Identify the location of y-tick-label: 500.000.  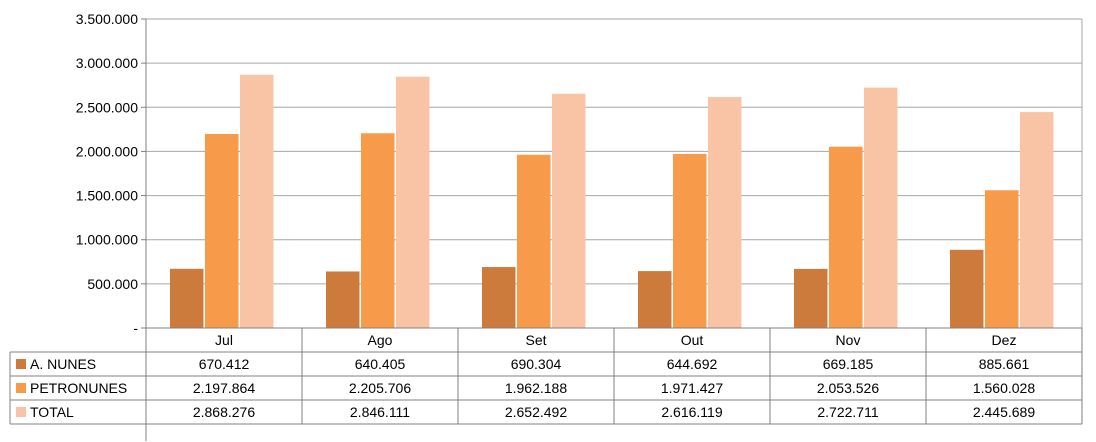
(112, 284).